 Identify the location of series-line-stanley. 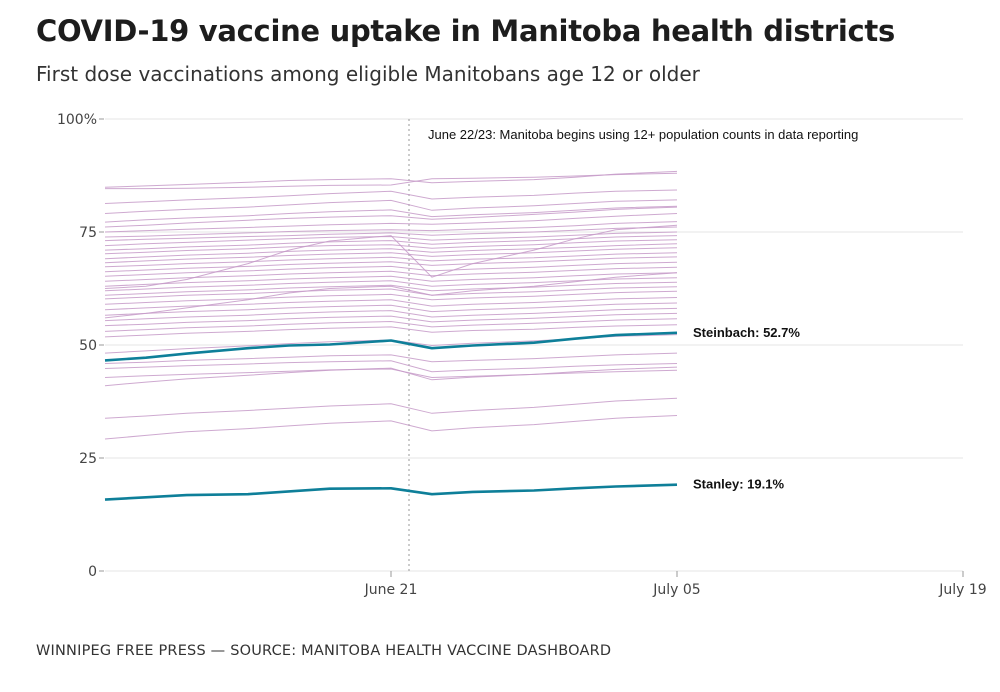
(391, 492).